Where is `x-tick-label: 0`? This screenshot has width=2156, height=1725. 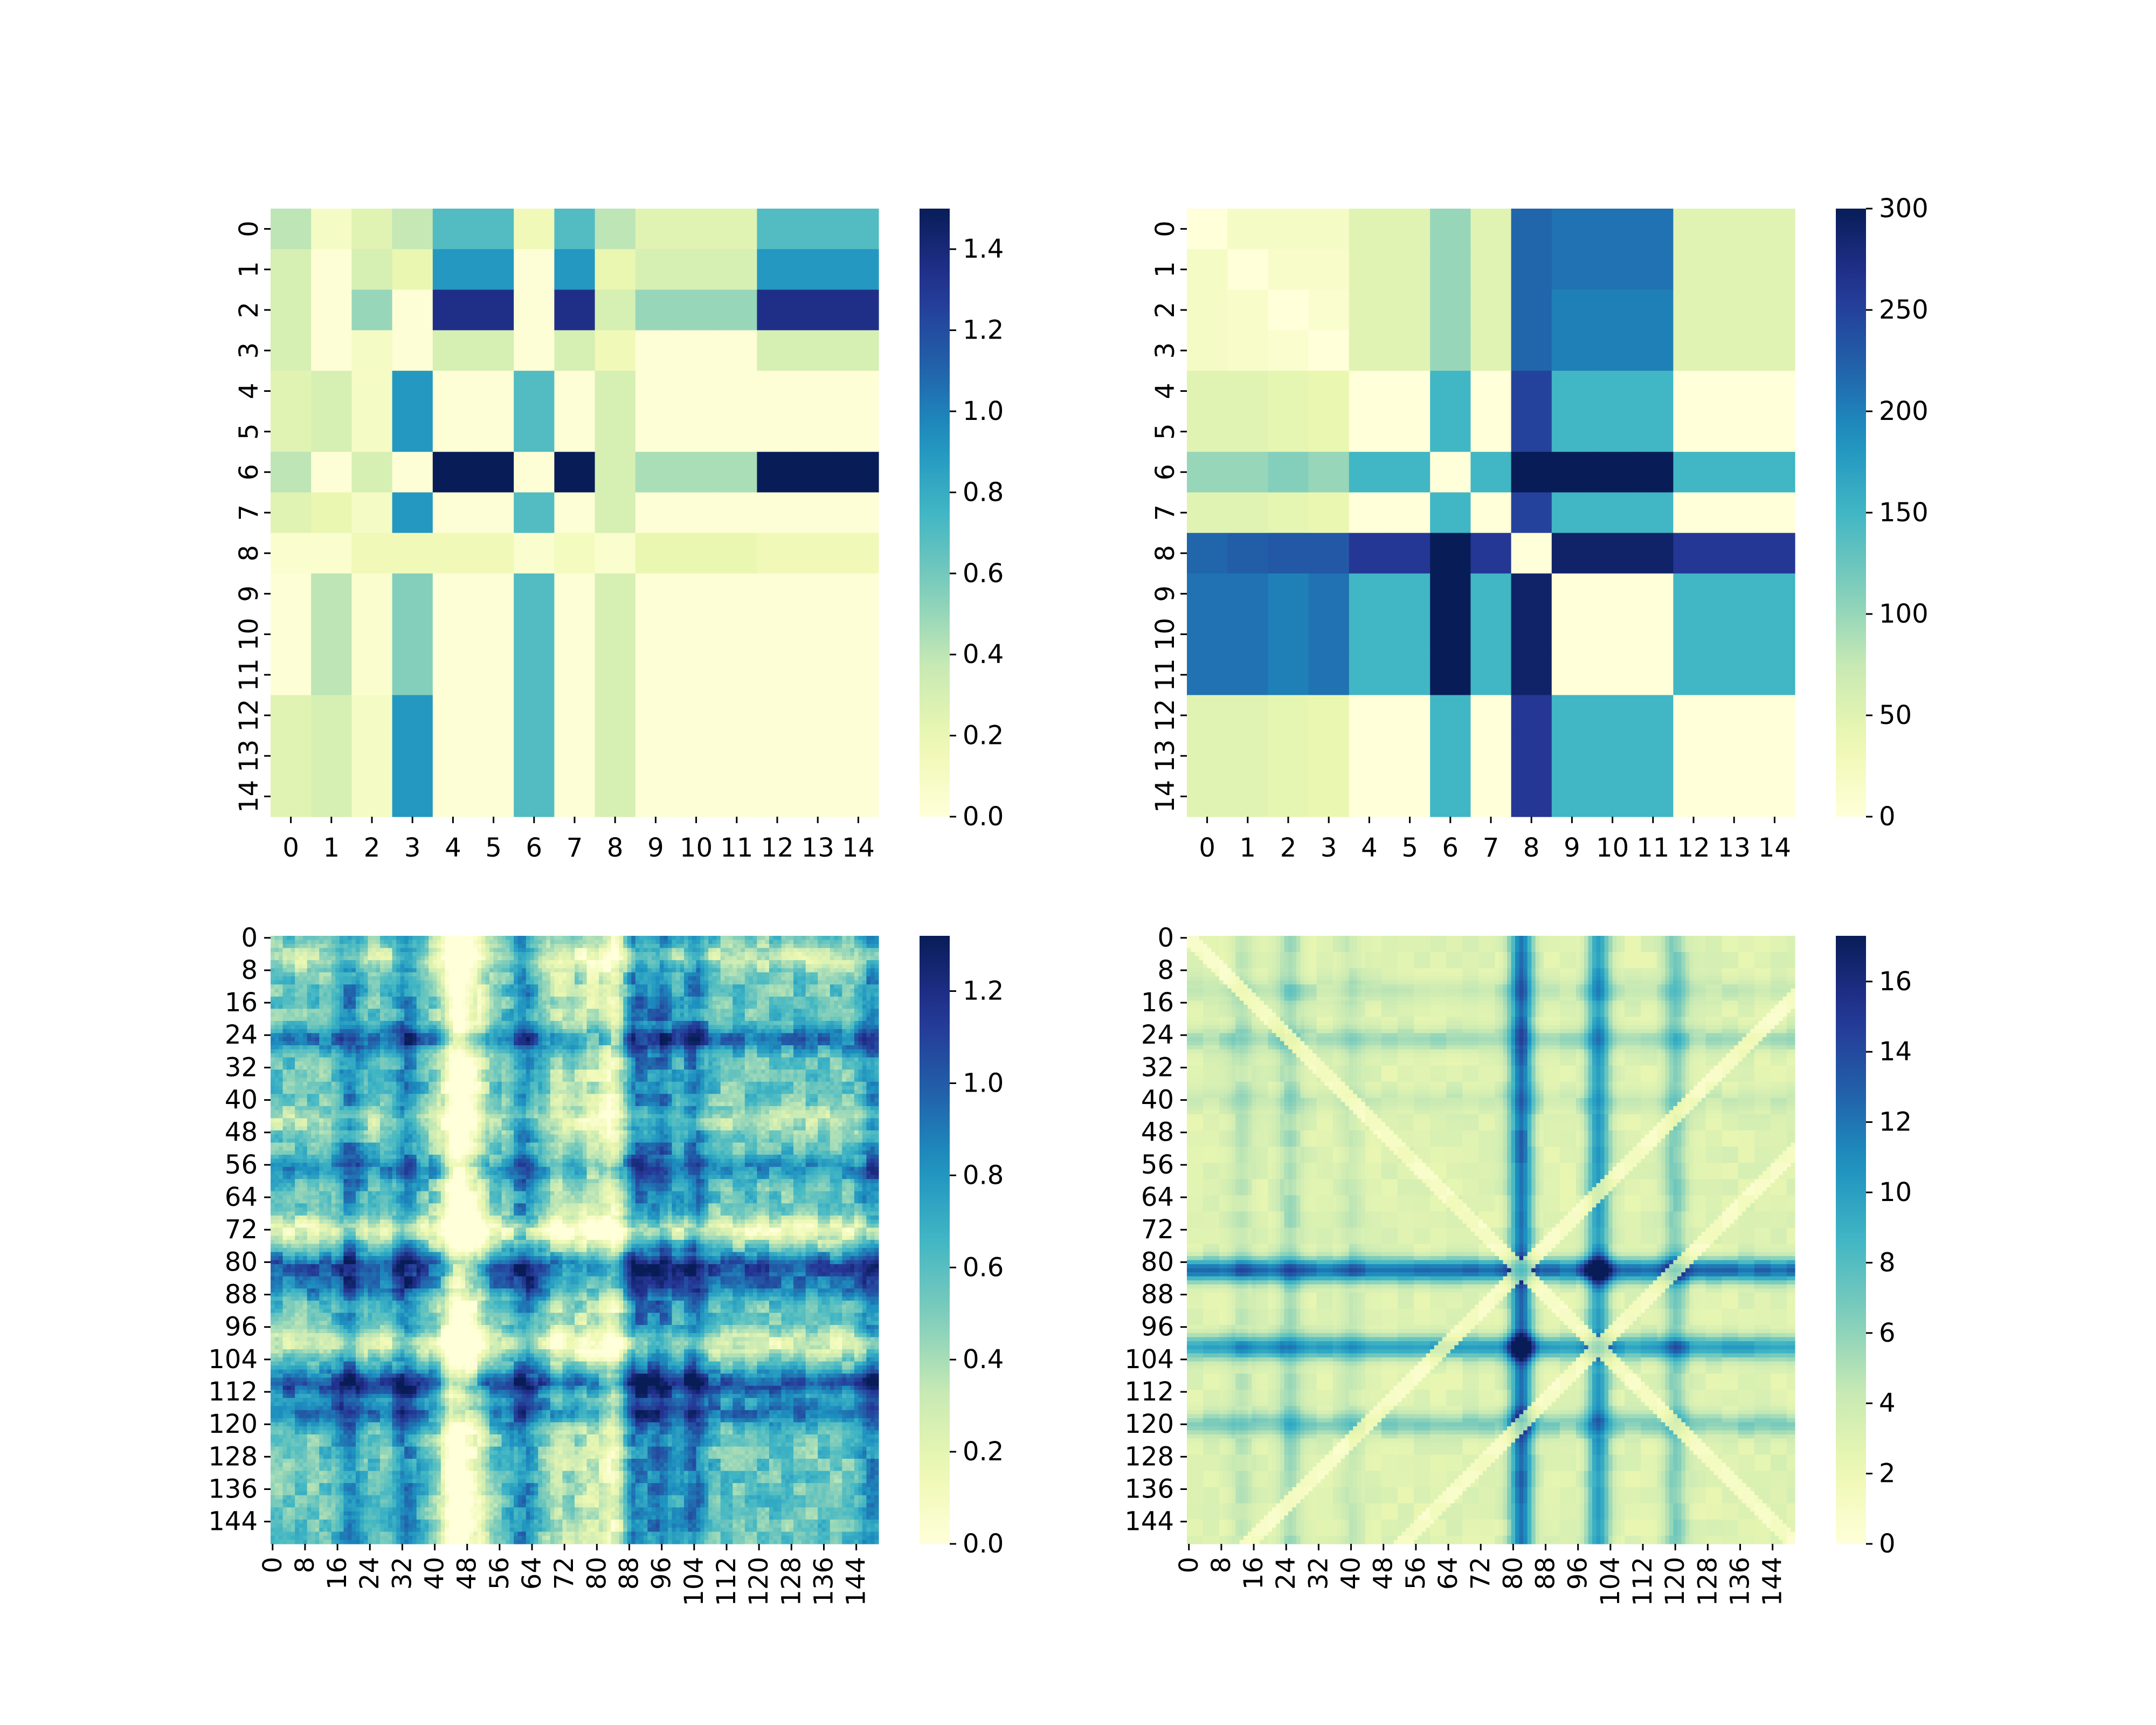 x-tick-label: 0 is located at coordinates (291, 848).